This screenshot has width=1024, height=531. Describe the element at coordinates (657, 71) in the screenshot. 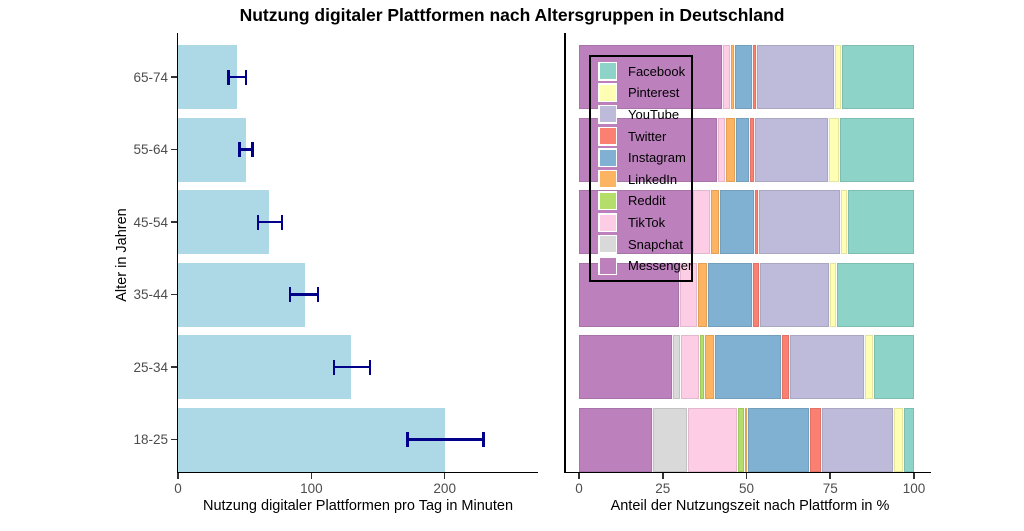

I see `legend-label-facebook: Facebook` at that location.